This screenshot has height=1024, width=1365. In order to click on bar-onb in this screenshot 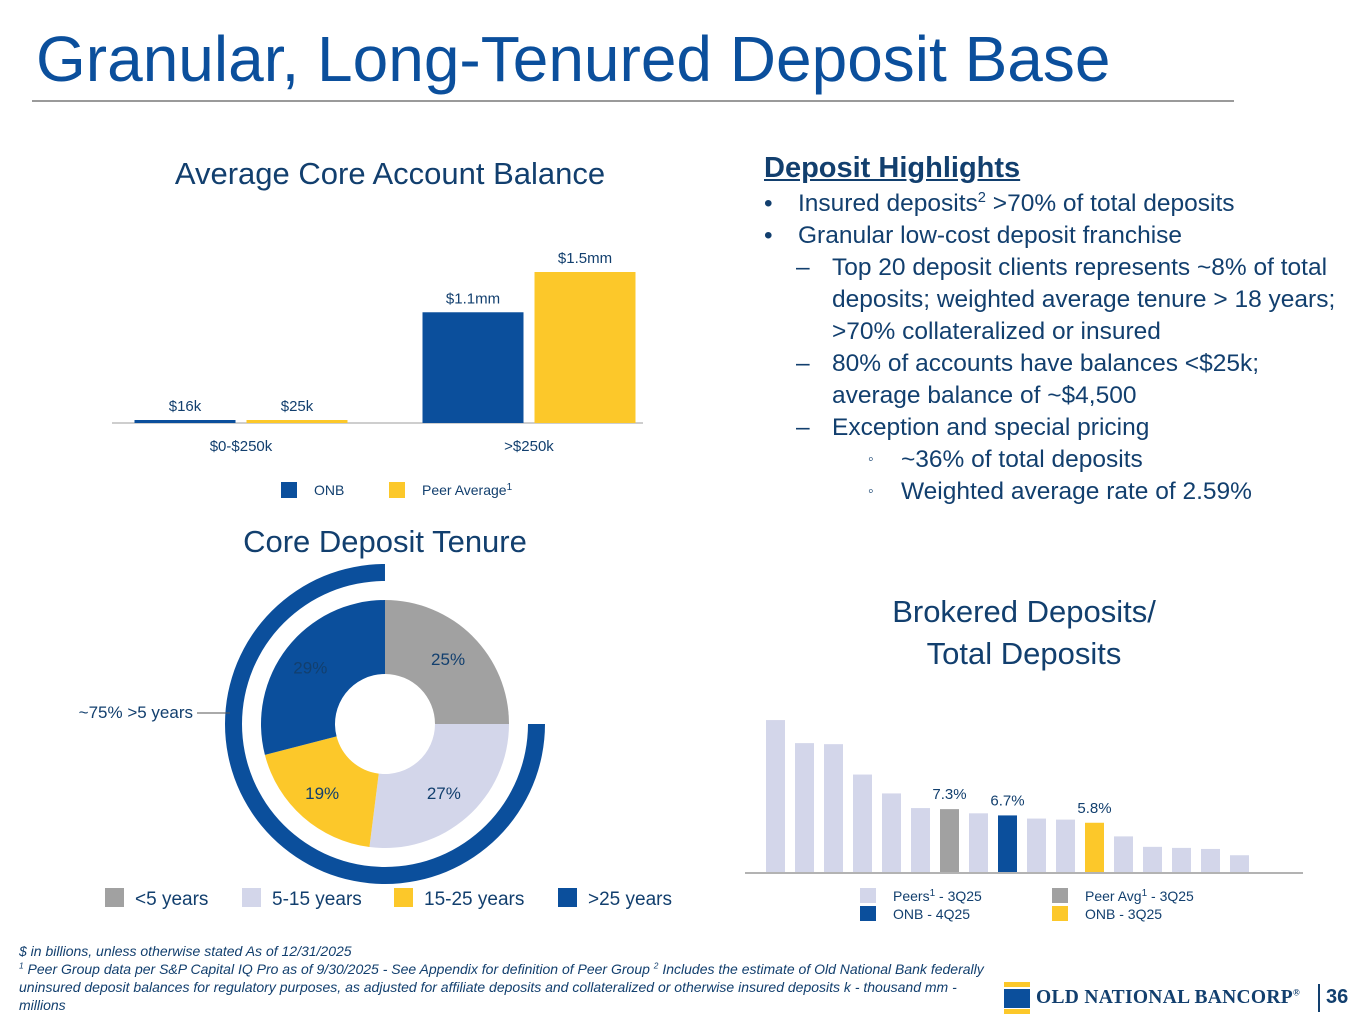, I will do `click(473, 367)`.